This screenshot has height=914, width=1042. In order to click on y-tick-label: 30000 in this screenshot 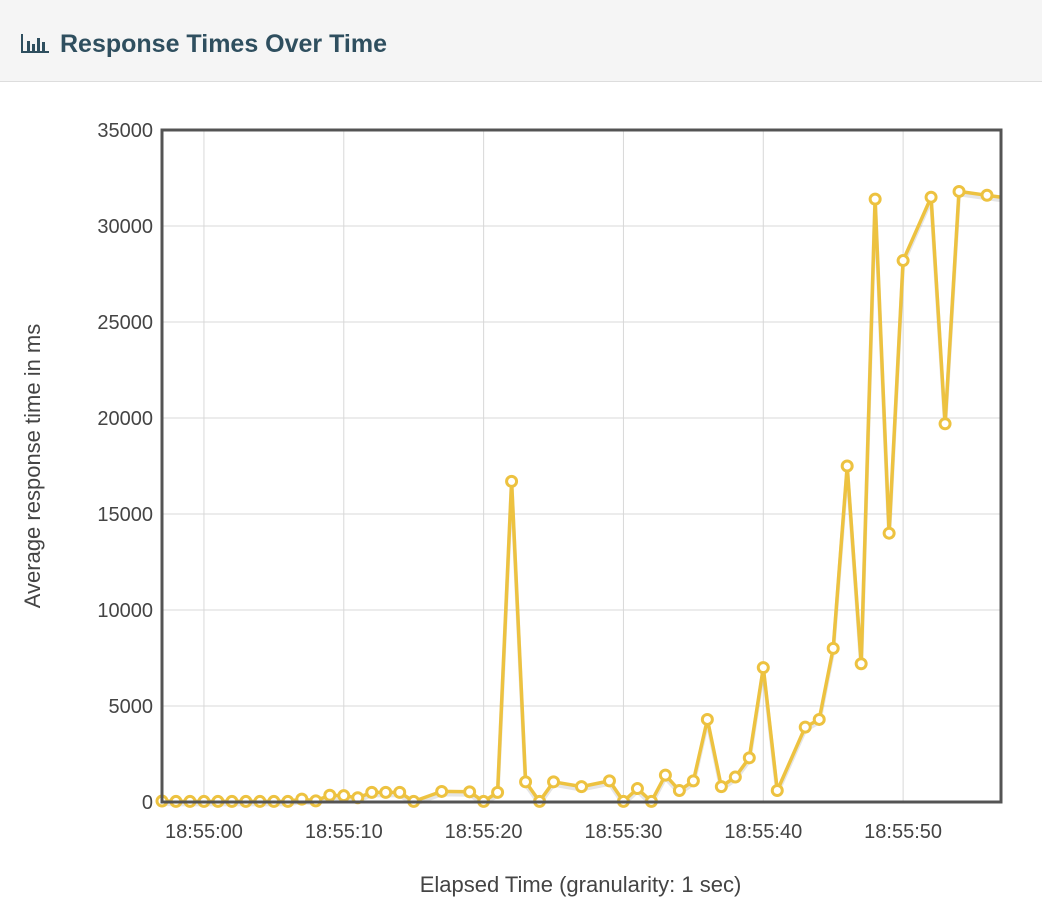, I will do `click(125, 227)`.